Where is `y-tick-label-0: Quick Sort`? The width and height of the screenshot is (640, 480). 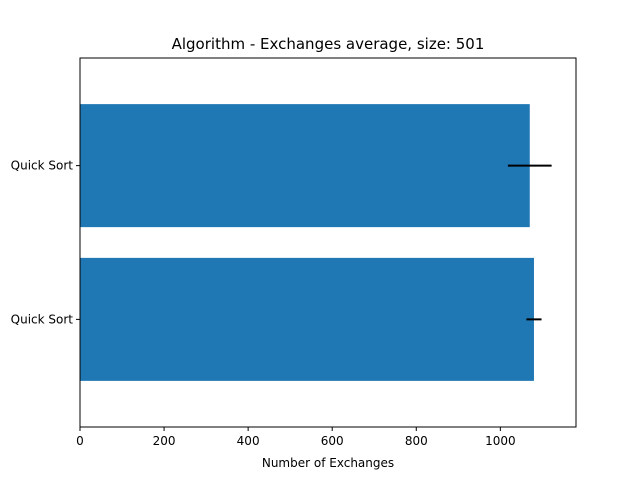
y-tick-label-0: Quick Sort is located at coordinates (42, 319).